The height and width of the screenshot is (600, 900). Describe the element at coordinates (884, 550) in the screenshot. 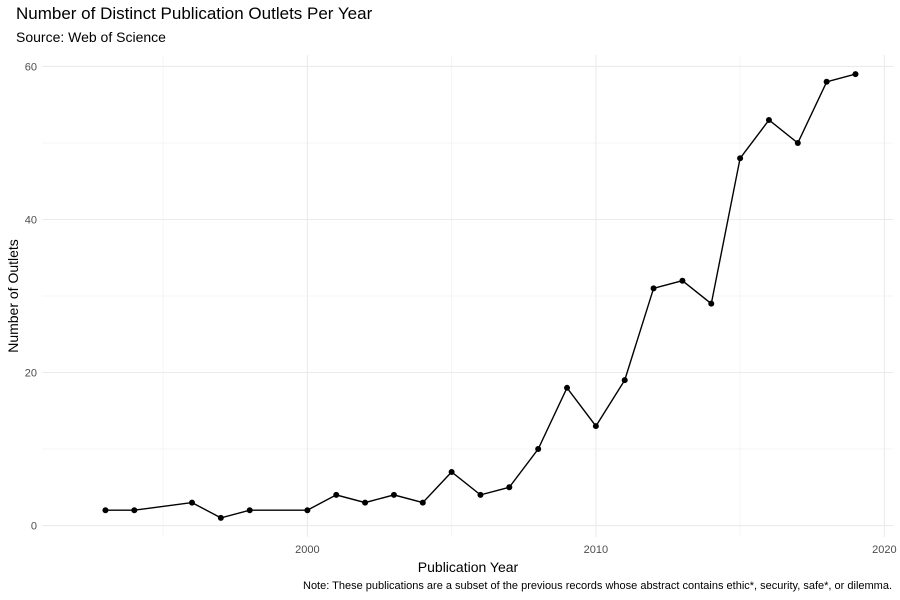

I see `x-tick-label: 2020` at that location.